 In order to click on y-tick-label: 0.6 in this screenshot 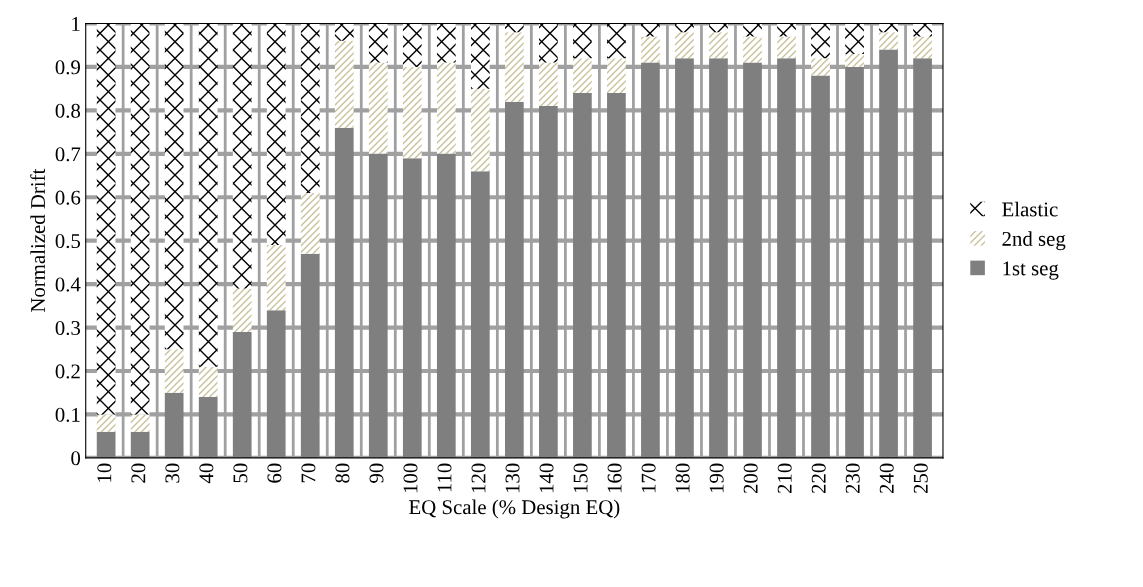, I will do `click(68, 197)`.